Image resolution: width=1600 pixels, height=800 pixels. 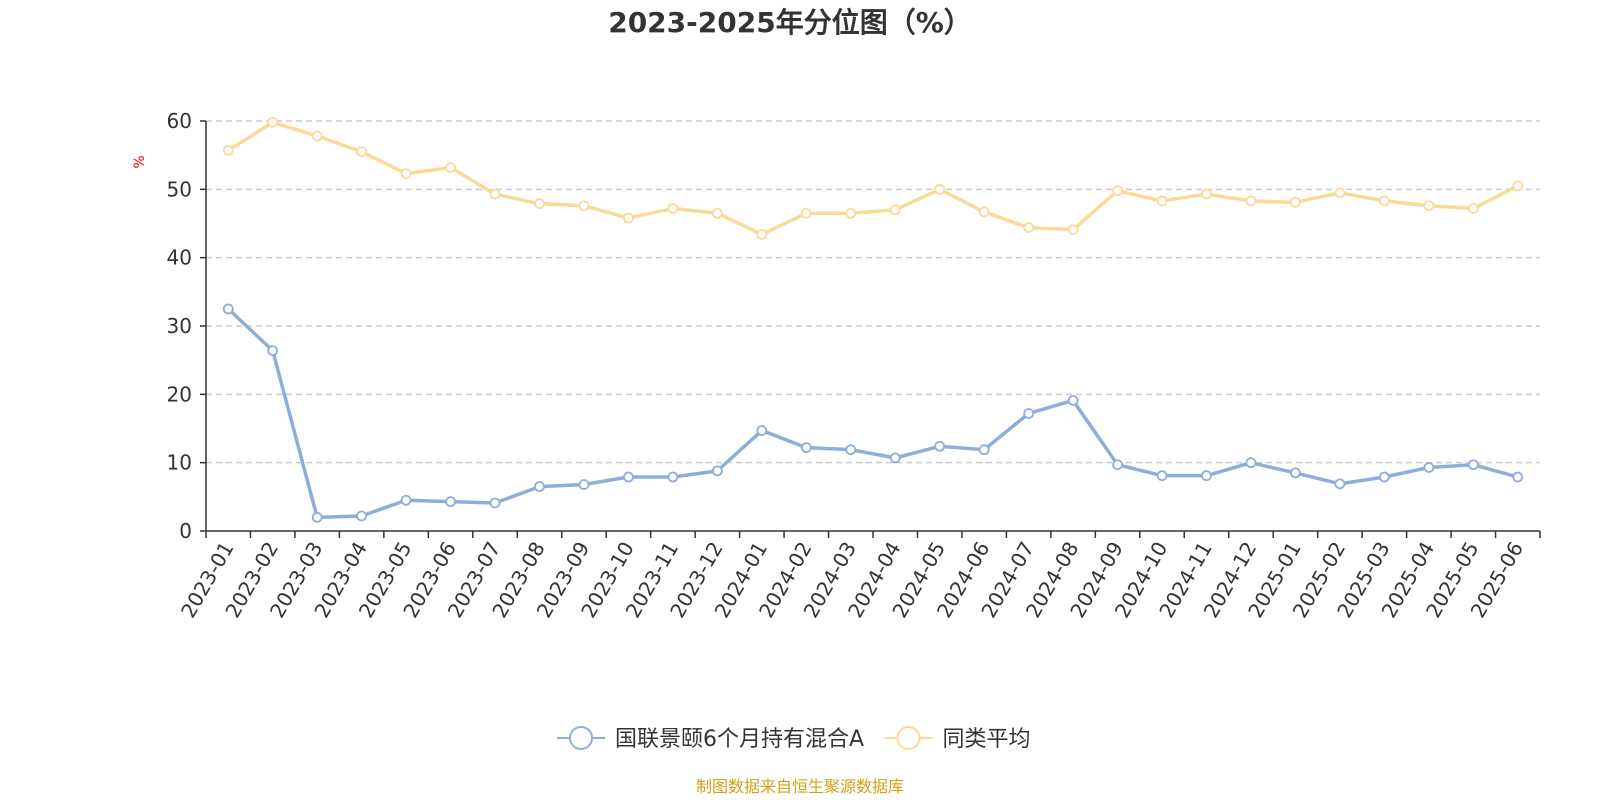 What do you see at coordinates (185, 531) in the screenshot?
I see `y-tick-label: 0` at bounding box center [185, 531].